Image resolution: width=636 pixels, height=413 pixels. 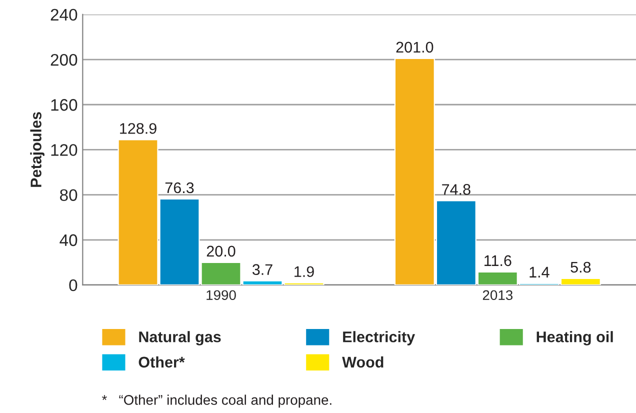 What do you see at coordinates (138, 128) in the screenshot?
I see `data-label: 128.9` at bounding box center [138, 128].